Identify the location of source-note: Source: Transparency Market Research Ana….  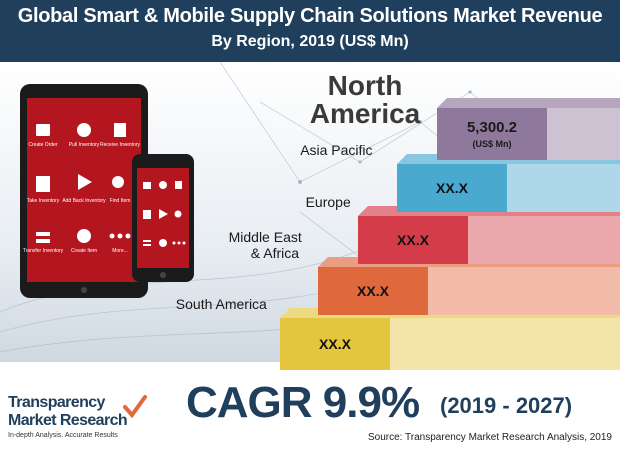
(489, 437).